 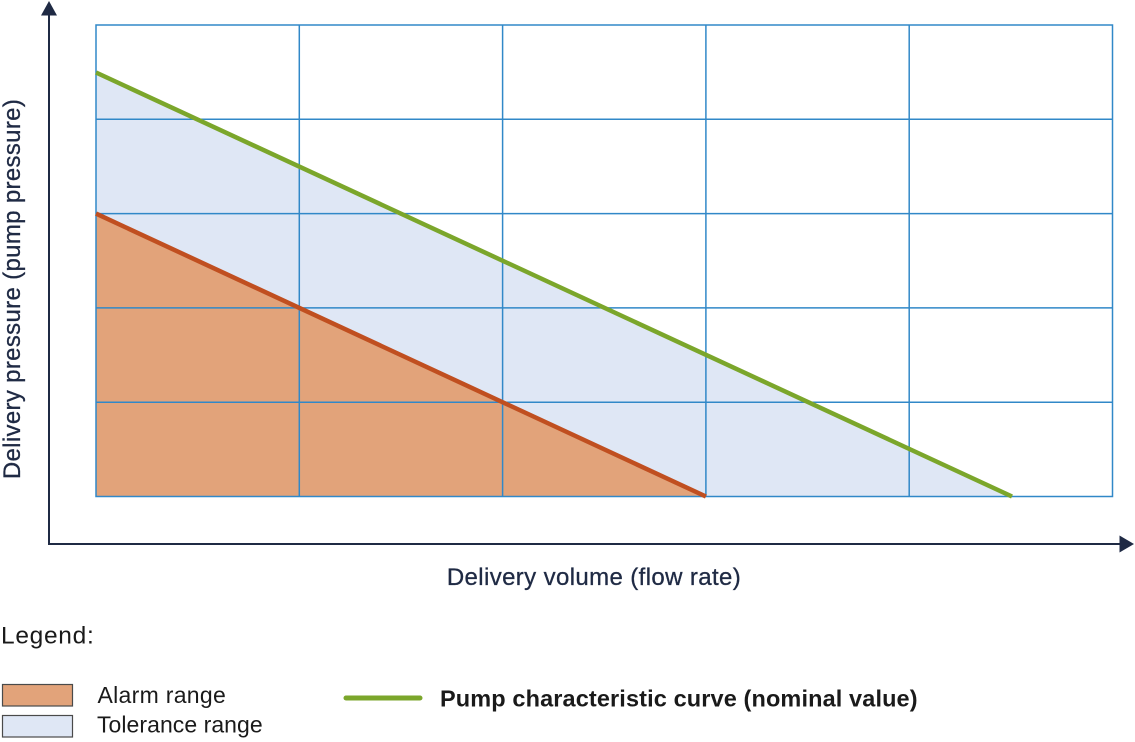 I want to click on svg-text: Delivery volume (flow rate), so click(x=594, y=577).